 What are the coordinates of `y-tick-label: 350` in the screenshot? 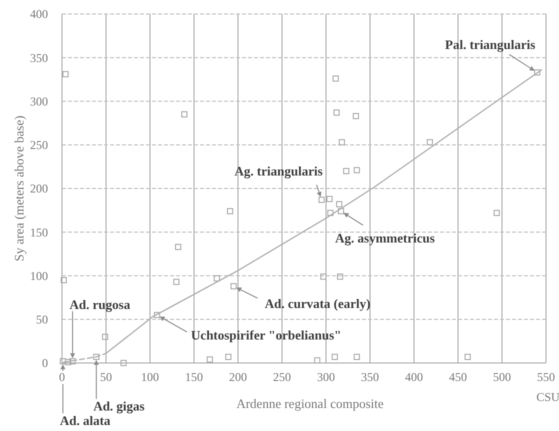 It's located at (39, 57).